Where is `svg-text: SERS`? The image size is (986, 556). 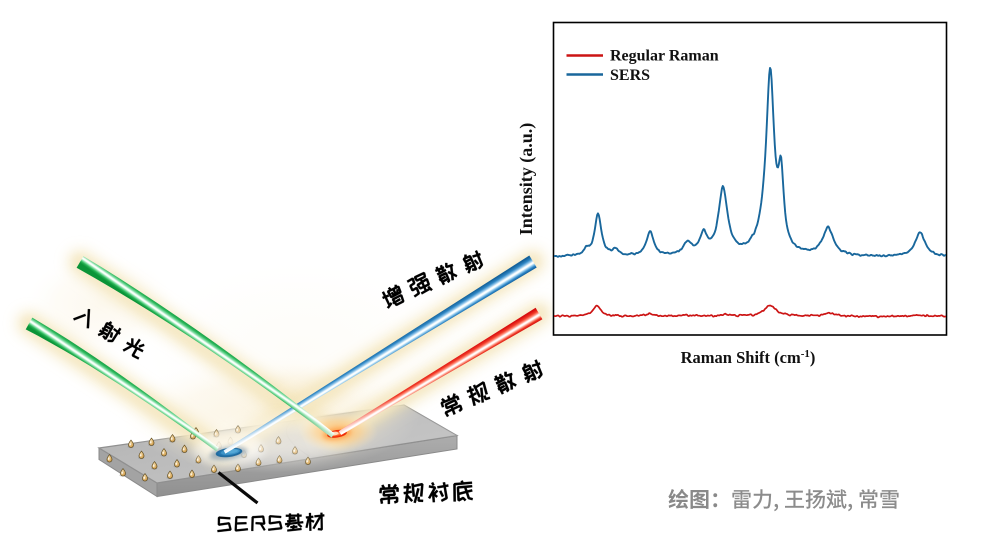
svg-text: SERS is located at coordinates (630, 75).